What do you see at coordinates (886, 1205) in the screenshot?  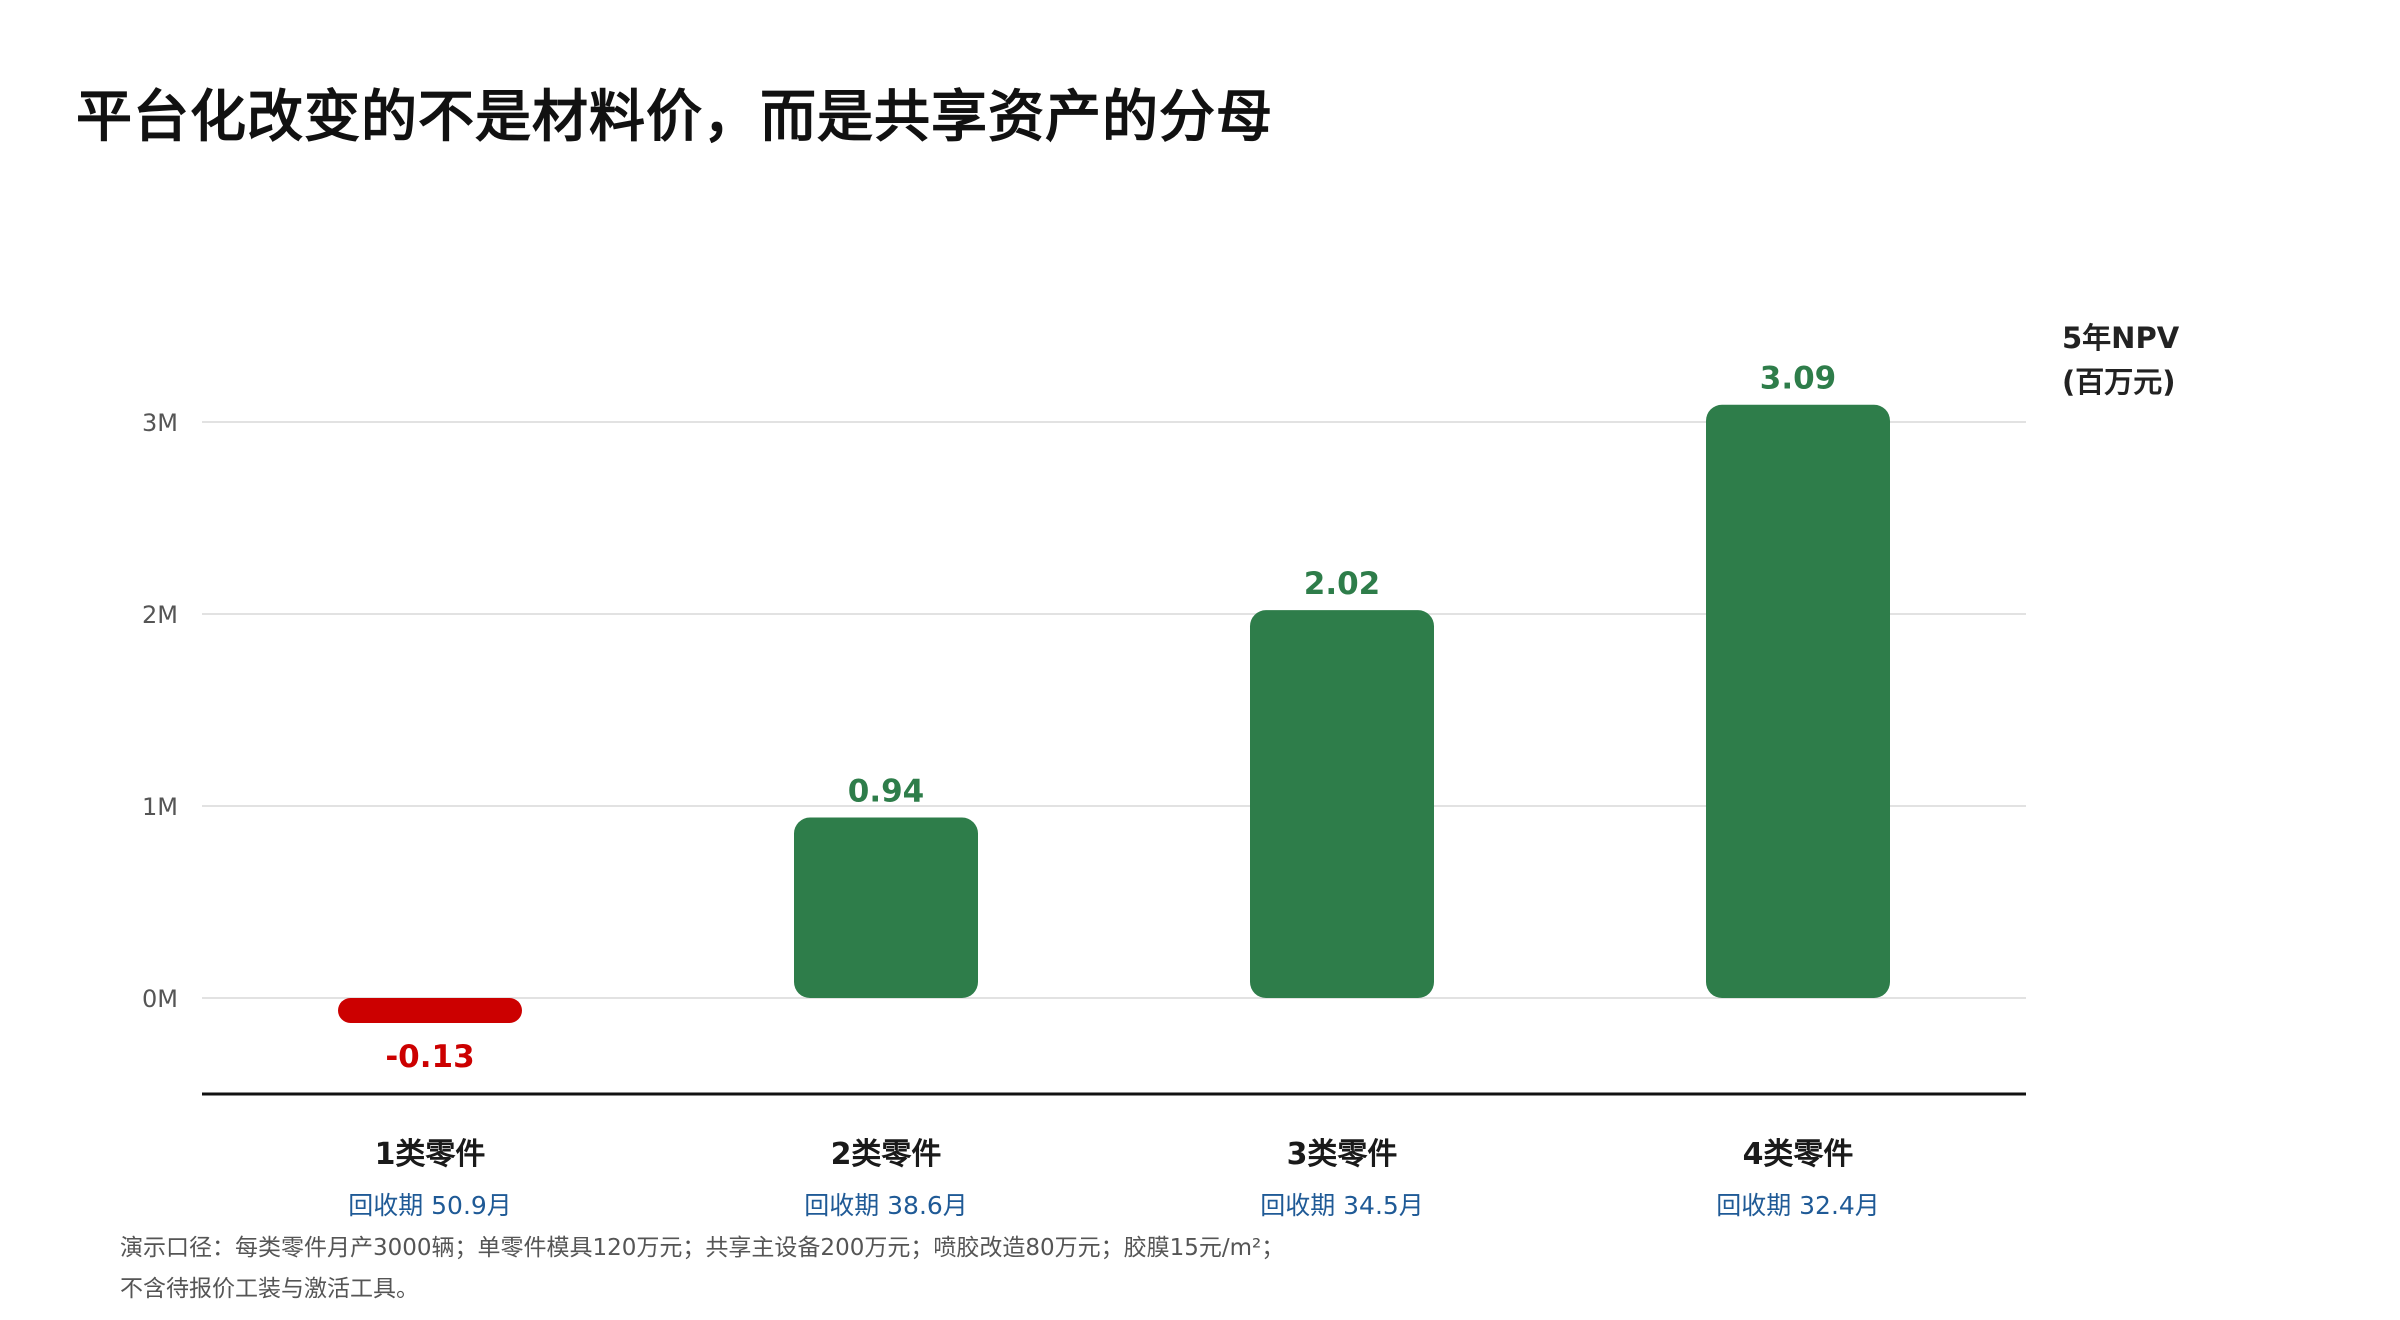 I see `payback-label: 回收期 38.6月` at bounding box center [886, 1205].